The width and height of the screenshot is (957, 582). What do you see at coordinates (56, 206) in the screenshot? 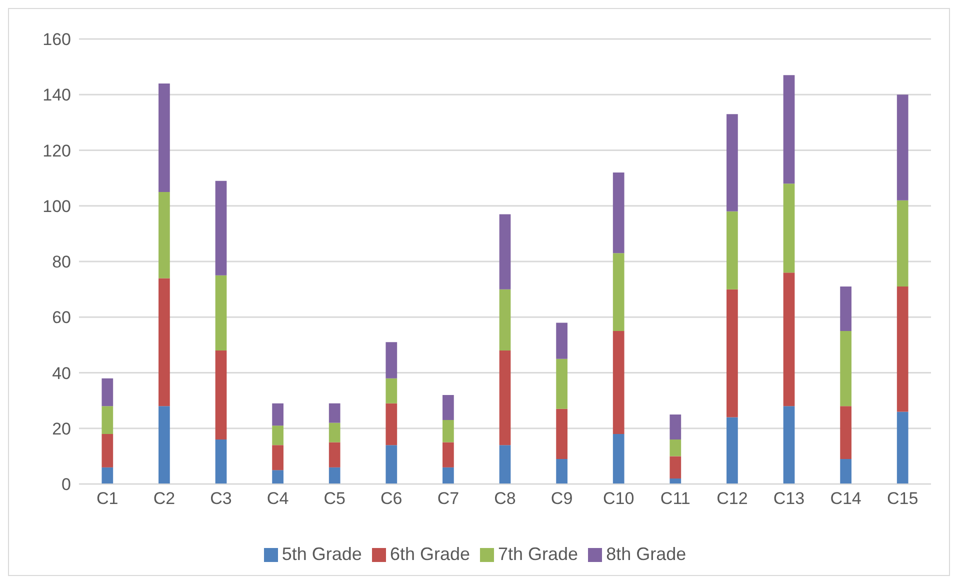
I see `y-tick-label: 100` at bounding box center [56, 206].